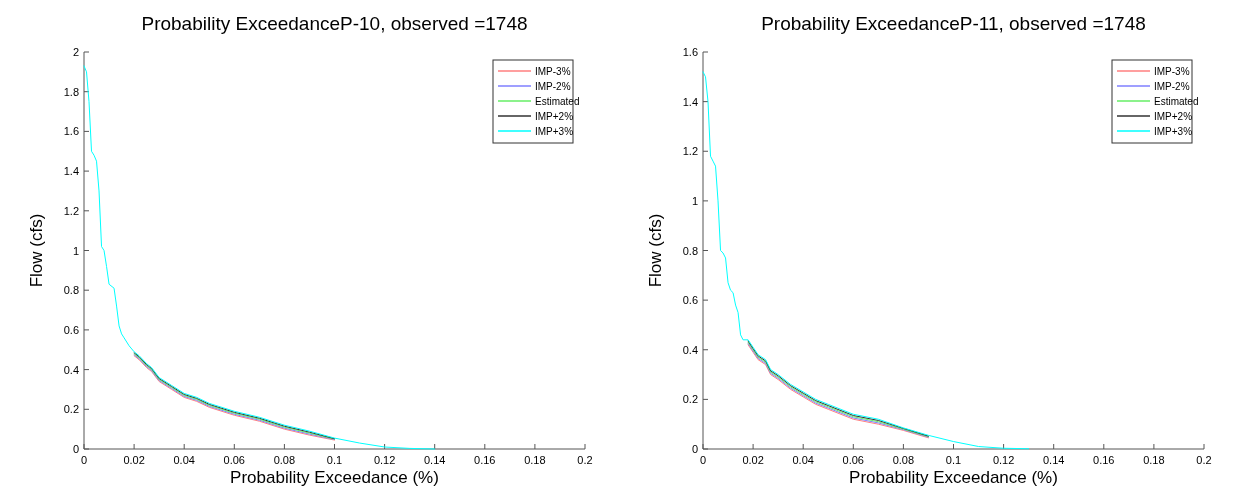 This screenshot has height=491, width=1238. Describe the element at coordinates (334, 23) in the screenshot. I see `chart-title: Probability ExceedanceP-10, observed =1748` at that location.